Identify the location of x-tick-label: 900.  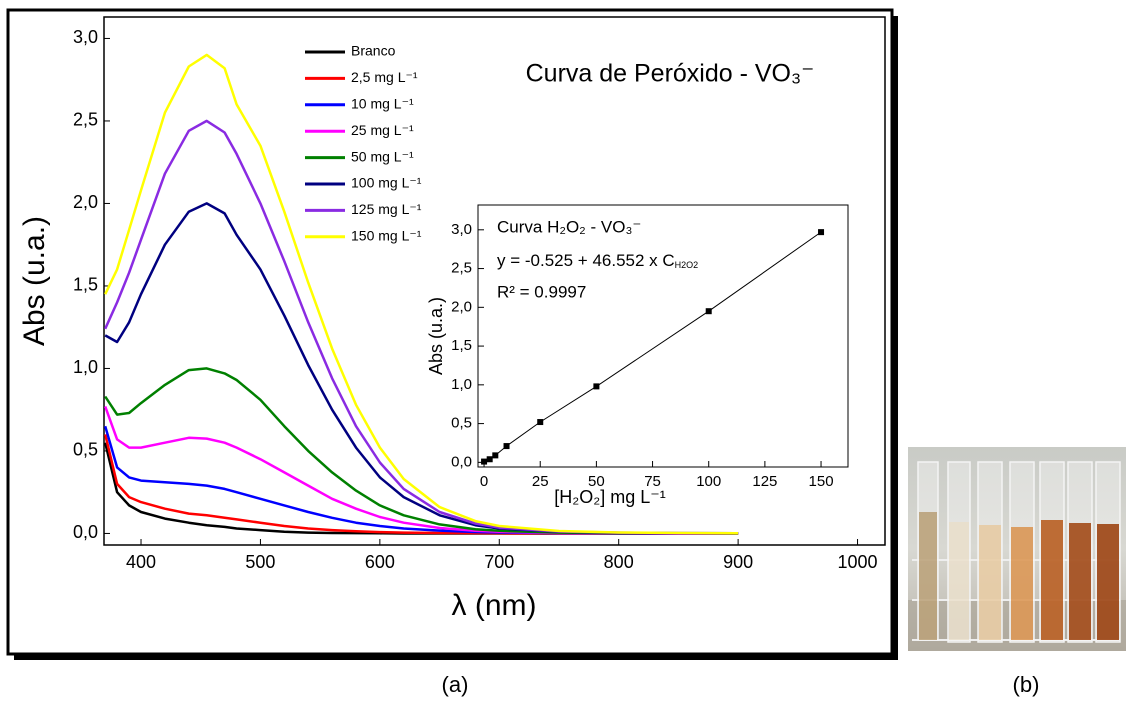
(738, 562).